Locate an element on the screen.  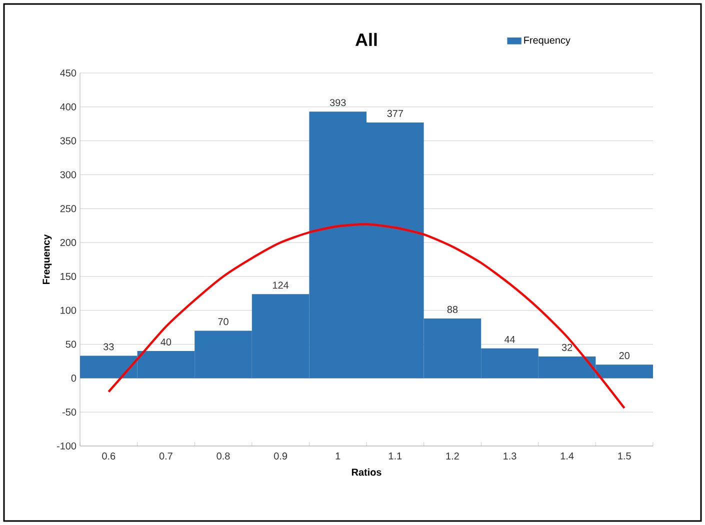
y-tick-label: 50 is located at coordinates (71, 344).